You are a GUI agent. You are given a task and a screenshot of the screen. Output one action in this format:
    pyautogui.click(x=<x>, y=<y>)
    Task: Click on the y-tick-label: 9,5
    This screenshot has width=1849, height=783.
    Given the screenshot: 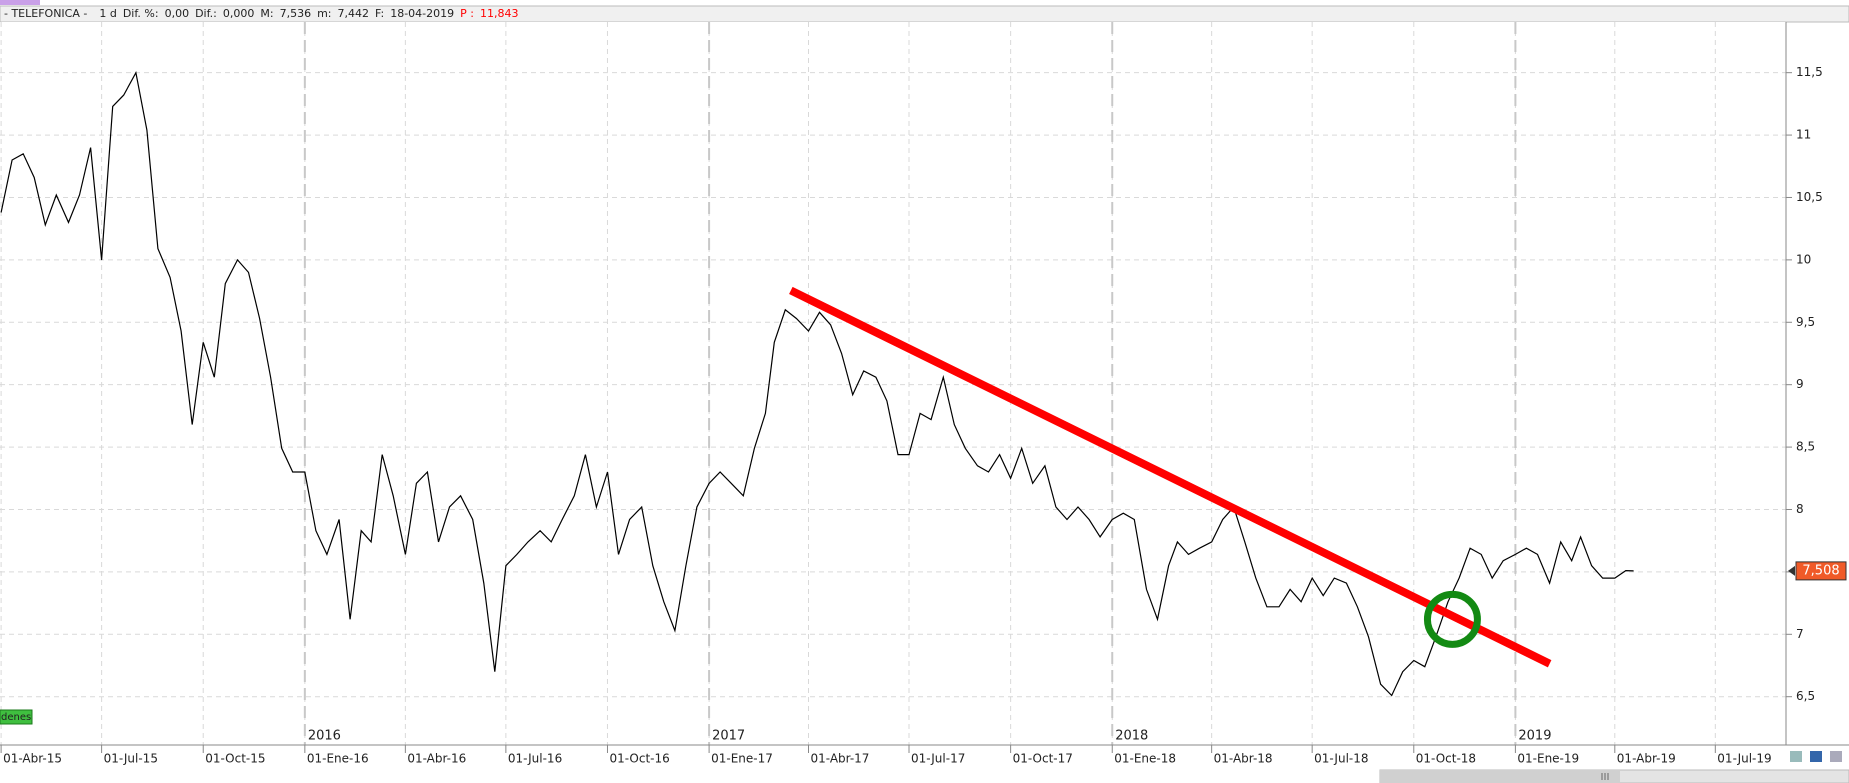 What is the action you would take?
    pyautogui.click(x=1805, y=322)
    